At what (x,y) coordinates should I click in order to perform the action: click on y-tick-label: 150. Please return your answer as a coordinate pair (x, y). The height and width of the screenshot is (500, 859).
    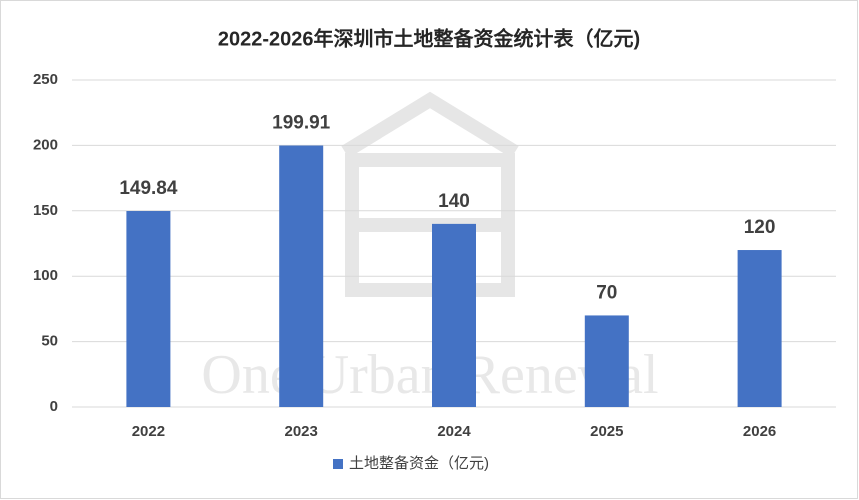
    Looking at the image, I should click on (45, 210).